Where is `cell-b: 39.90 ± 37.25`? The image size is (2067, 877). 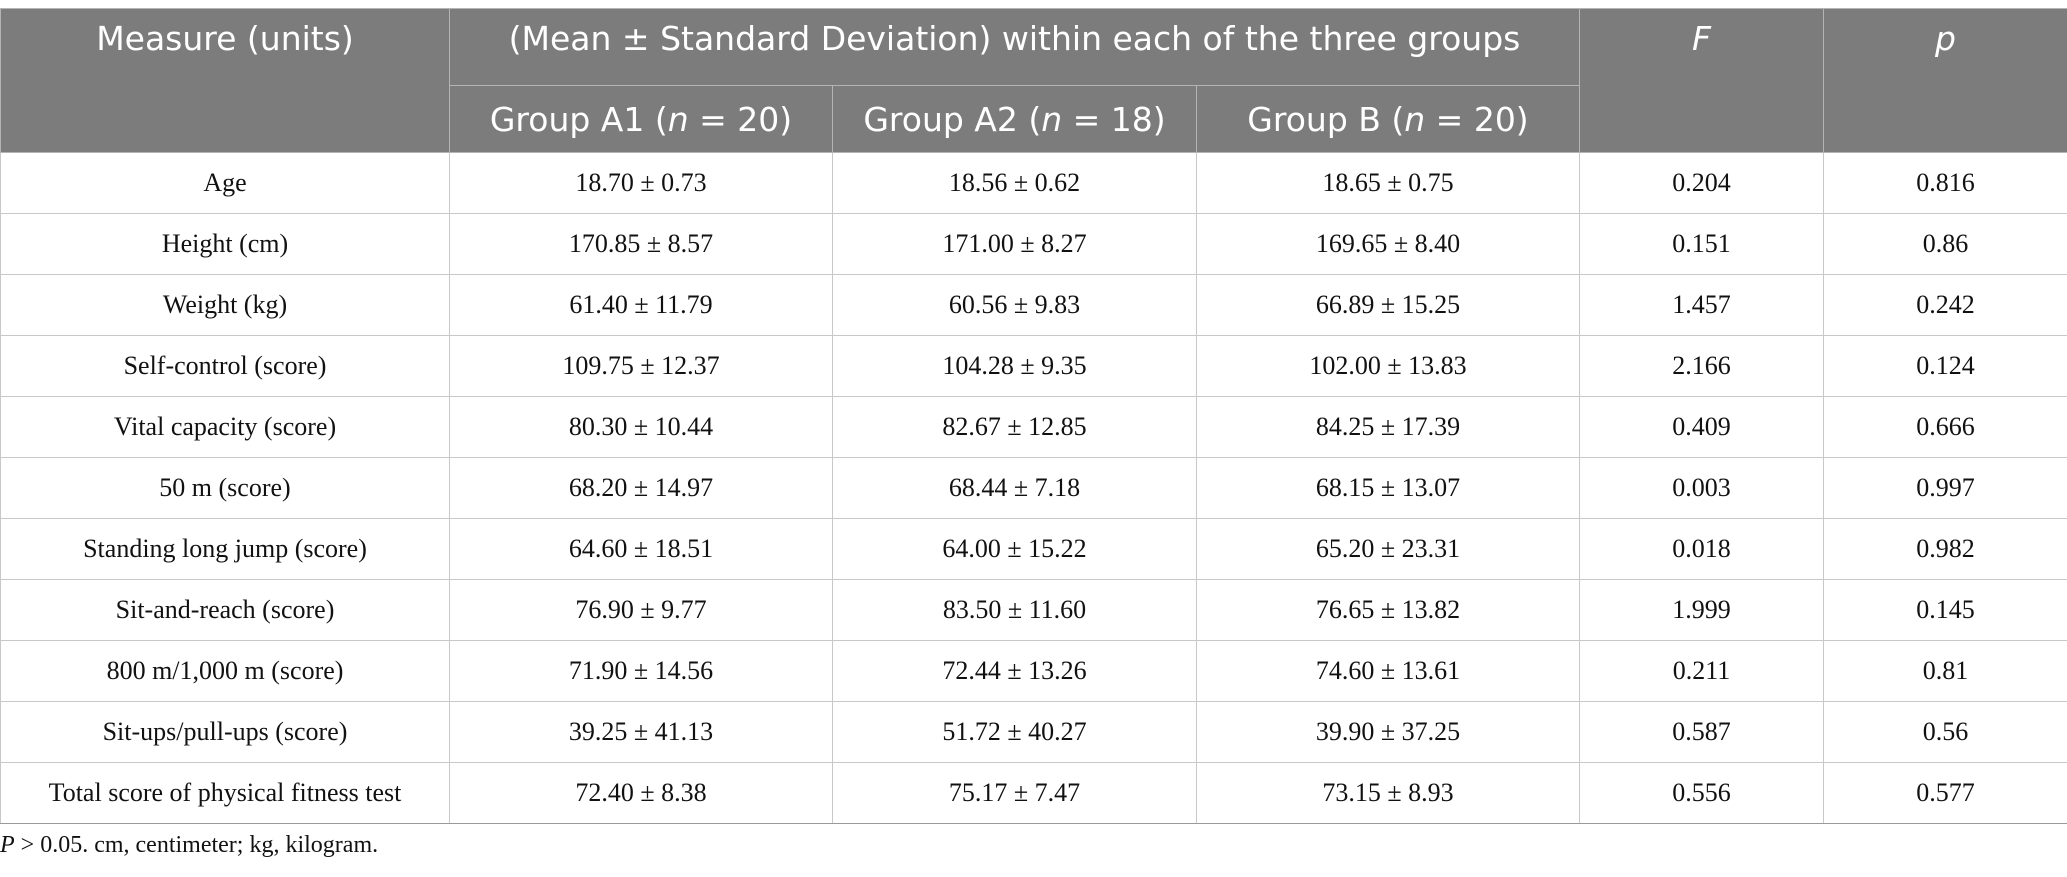
cell-b: 39.90 ± 37.25 is located at coordinates (1388, 732).